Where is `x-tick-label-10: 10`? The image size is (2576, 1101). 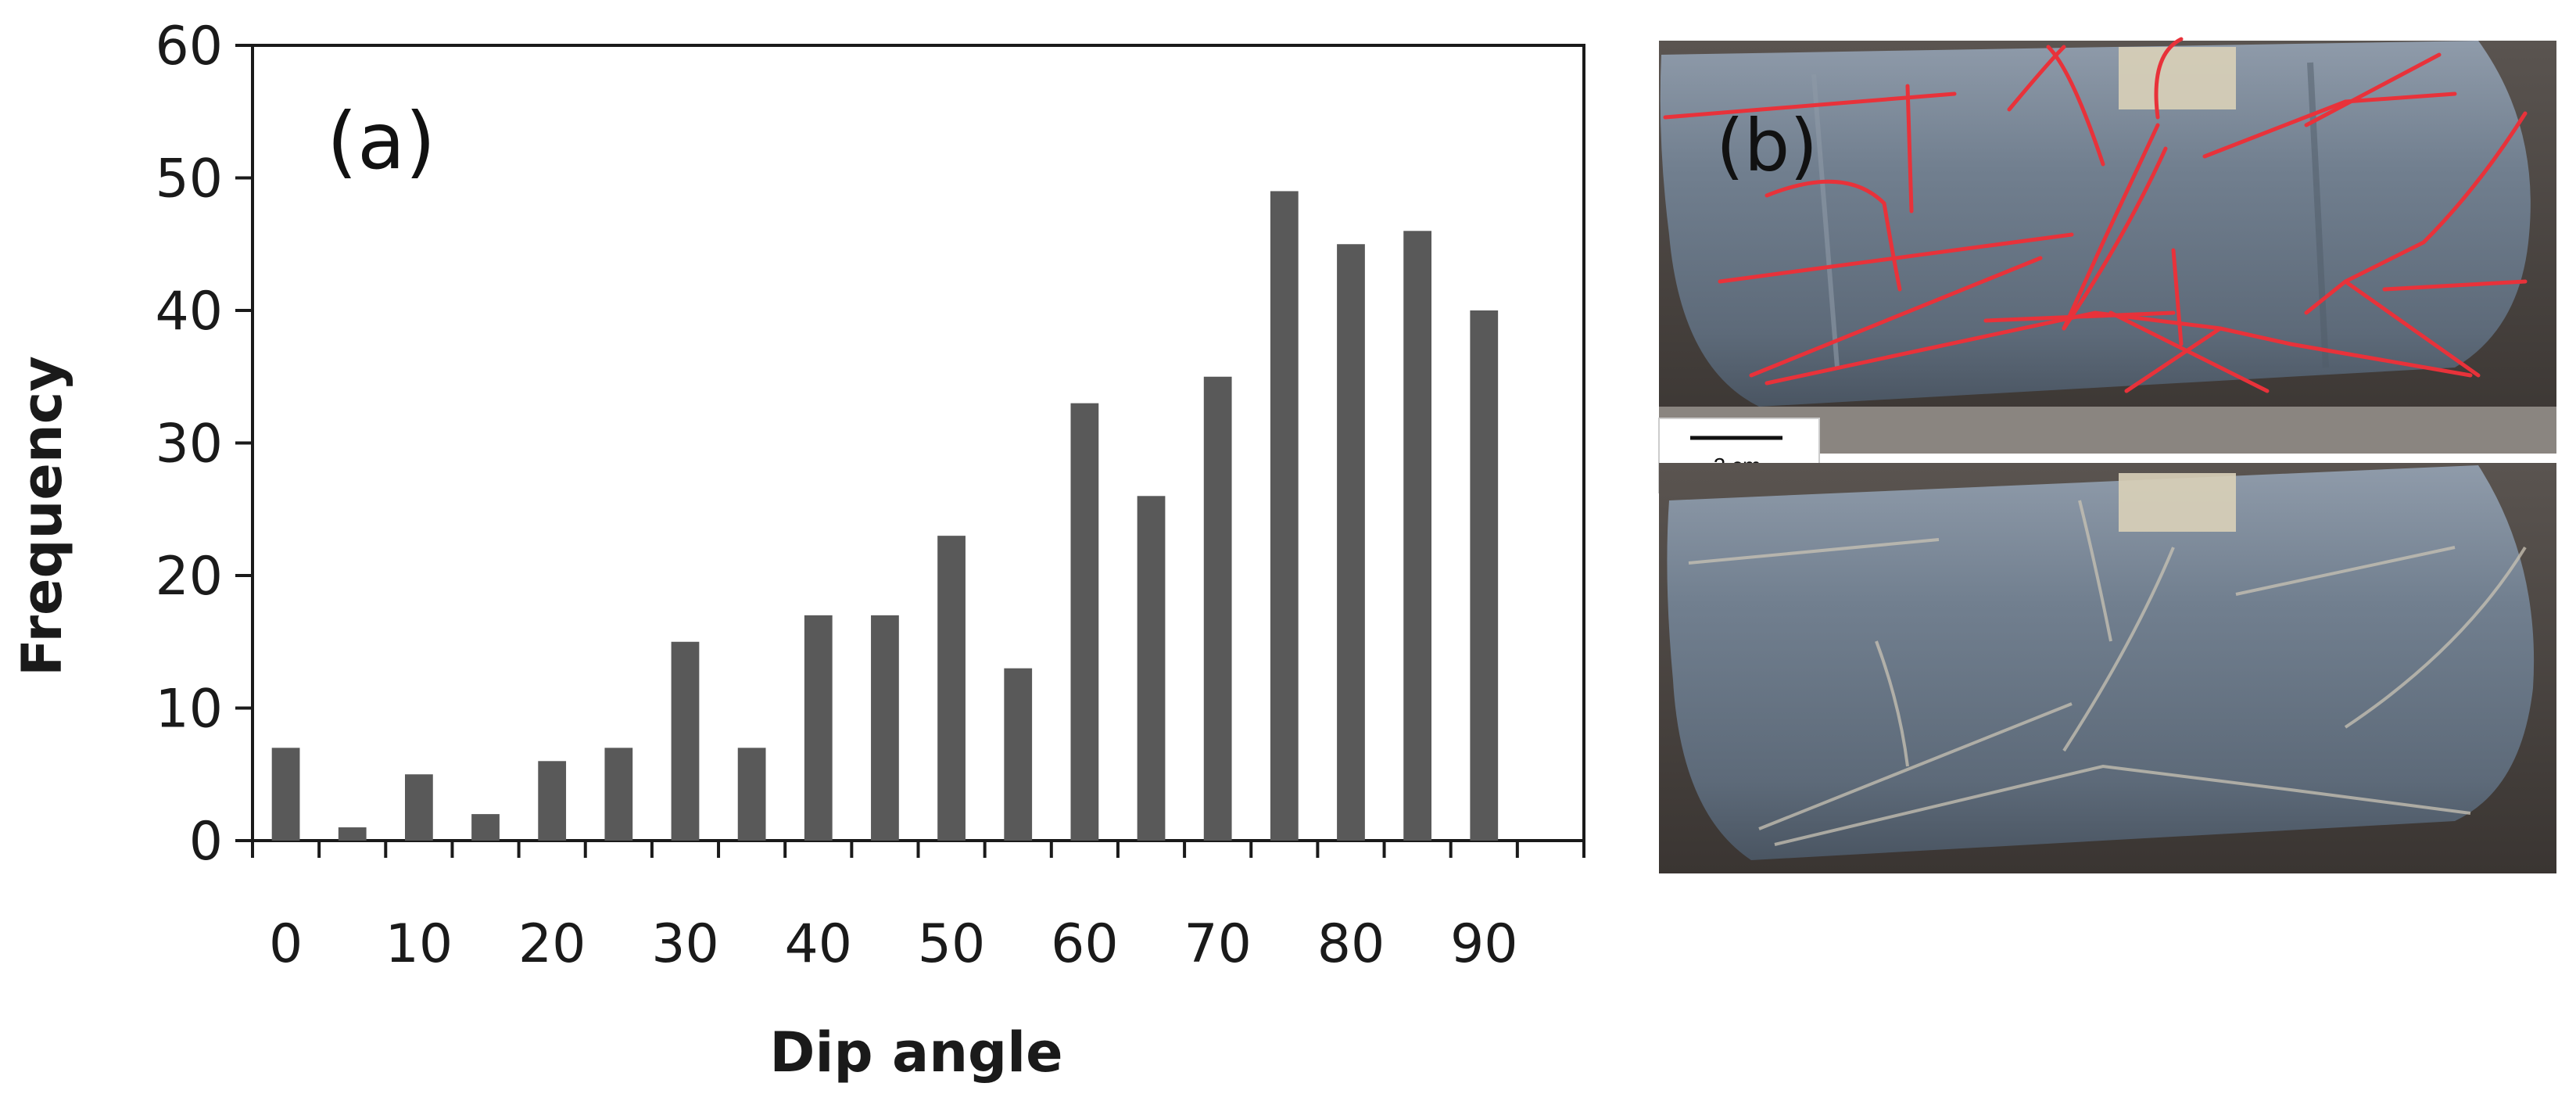
x-tick-label-10: 10 is located at coordinates (419, 944).